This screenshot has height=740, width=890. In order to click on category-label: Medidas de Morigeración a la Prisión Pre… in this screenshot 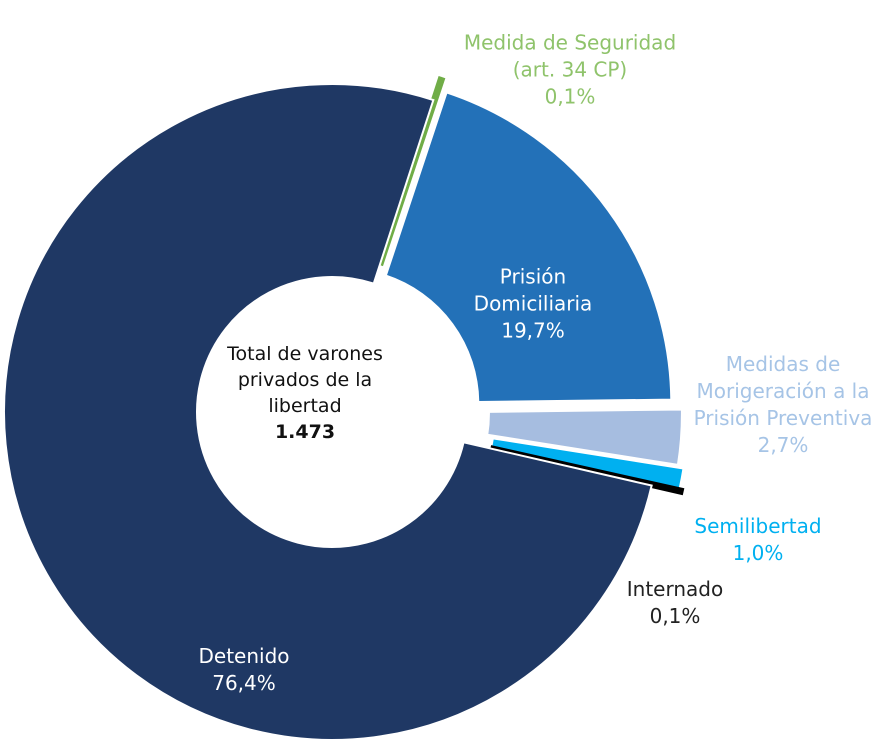, I will do `click(783, 391)`.